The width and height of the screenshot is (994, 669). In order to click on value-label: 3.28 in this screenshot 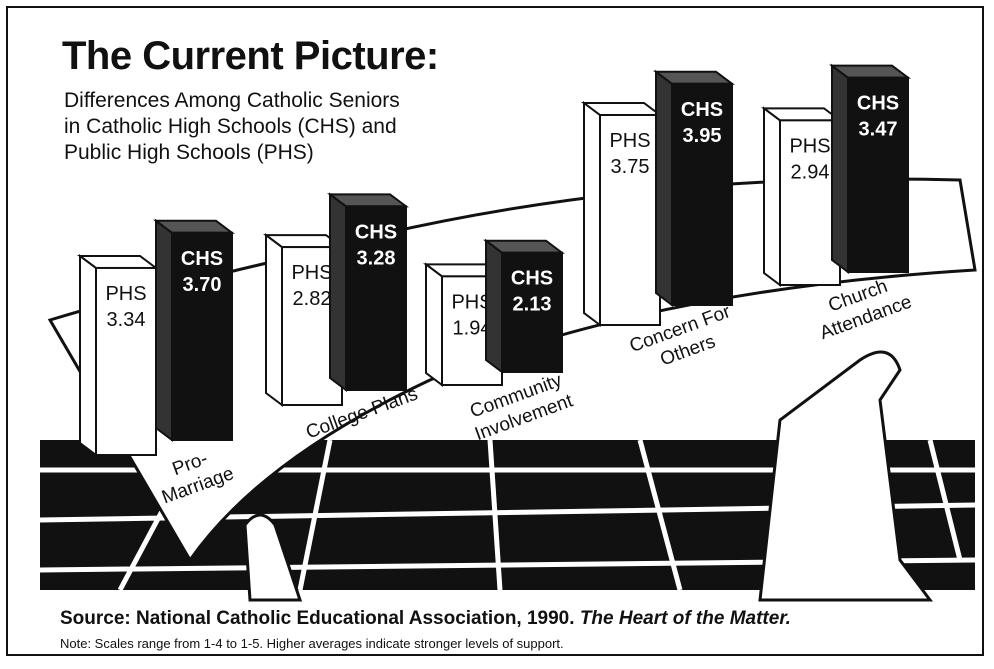, I will do `click(376, 258)`.